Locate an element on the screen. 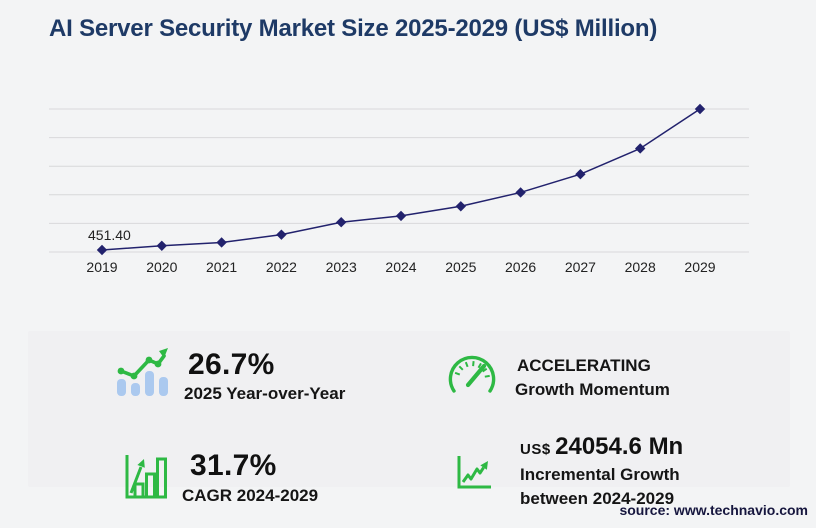 The width and height of the screenshot is (816, 528). x-axis-label: 2019 is located at coordinates (101, 267).